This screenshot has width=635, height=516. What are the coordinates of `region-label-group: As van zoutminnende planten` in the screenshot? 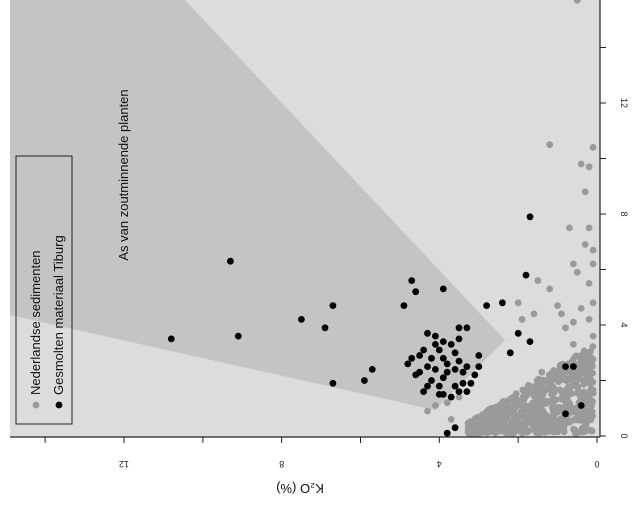 It's located at (123, 174).